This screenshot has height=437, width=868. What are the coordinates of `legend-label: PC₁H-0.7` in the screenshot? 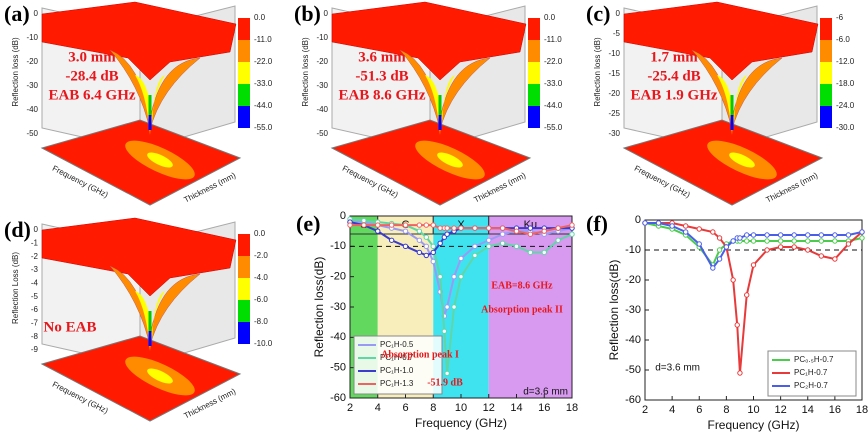 It's located at (811, 372).